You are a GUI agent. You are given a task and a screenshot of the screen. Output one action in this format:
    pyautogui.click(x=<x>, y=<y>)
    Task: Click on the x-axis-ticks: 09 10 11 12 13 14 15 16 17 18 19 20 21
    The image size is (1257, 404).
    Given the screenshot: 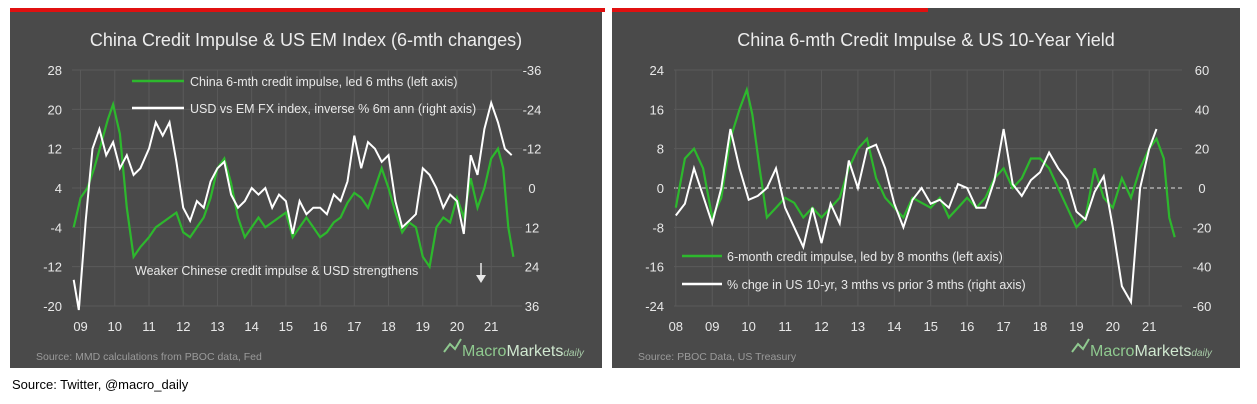 What is the action you would take?
    pyautogui.click(x=285, y=326)
    